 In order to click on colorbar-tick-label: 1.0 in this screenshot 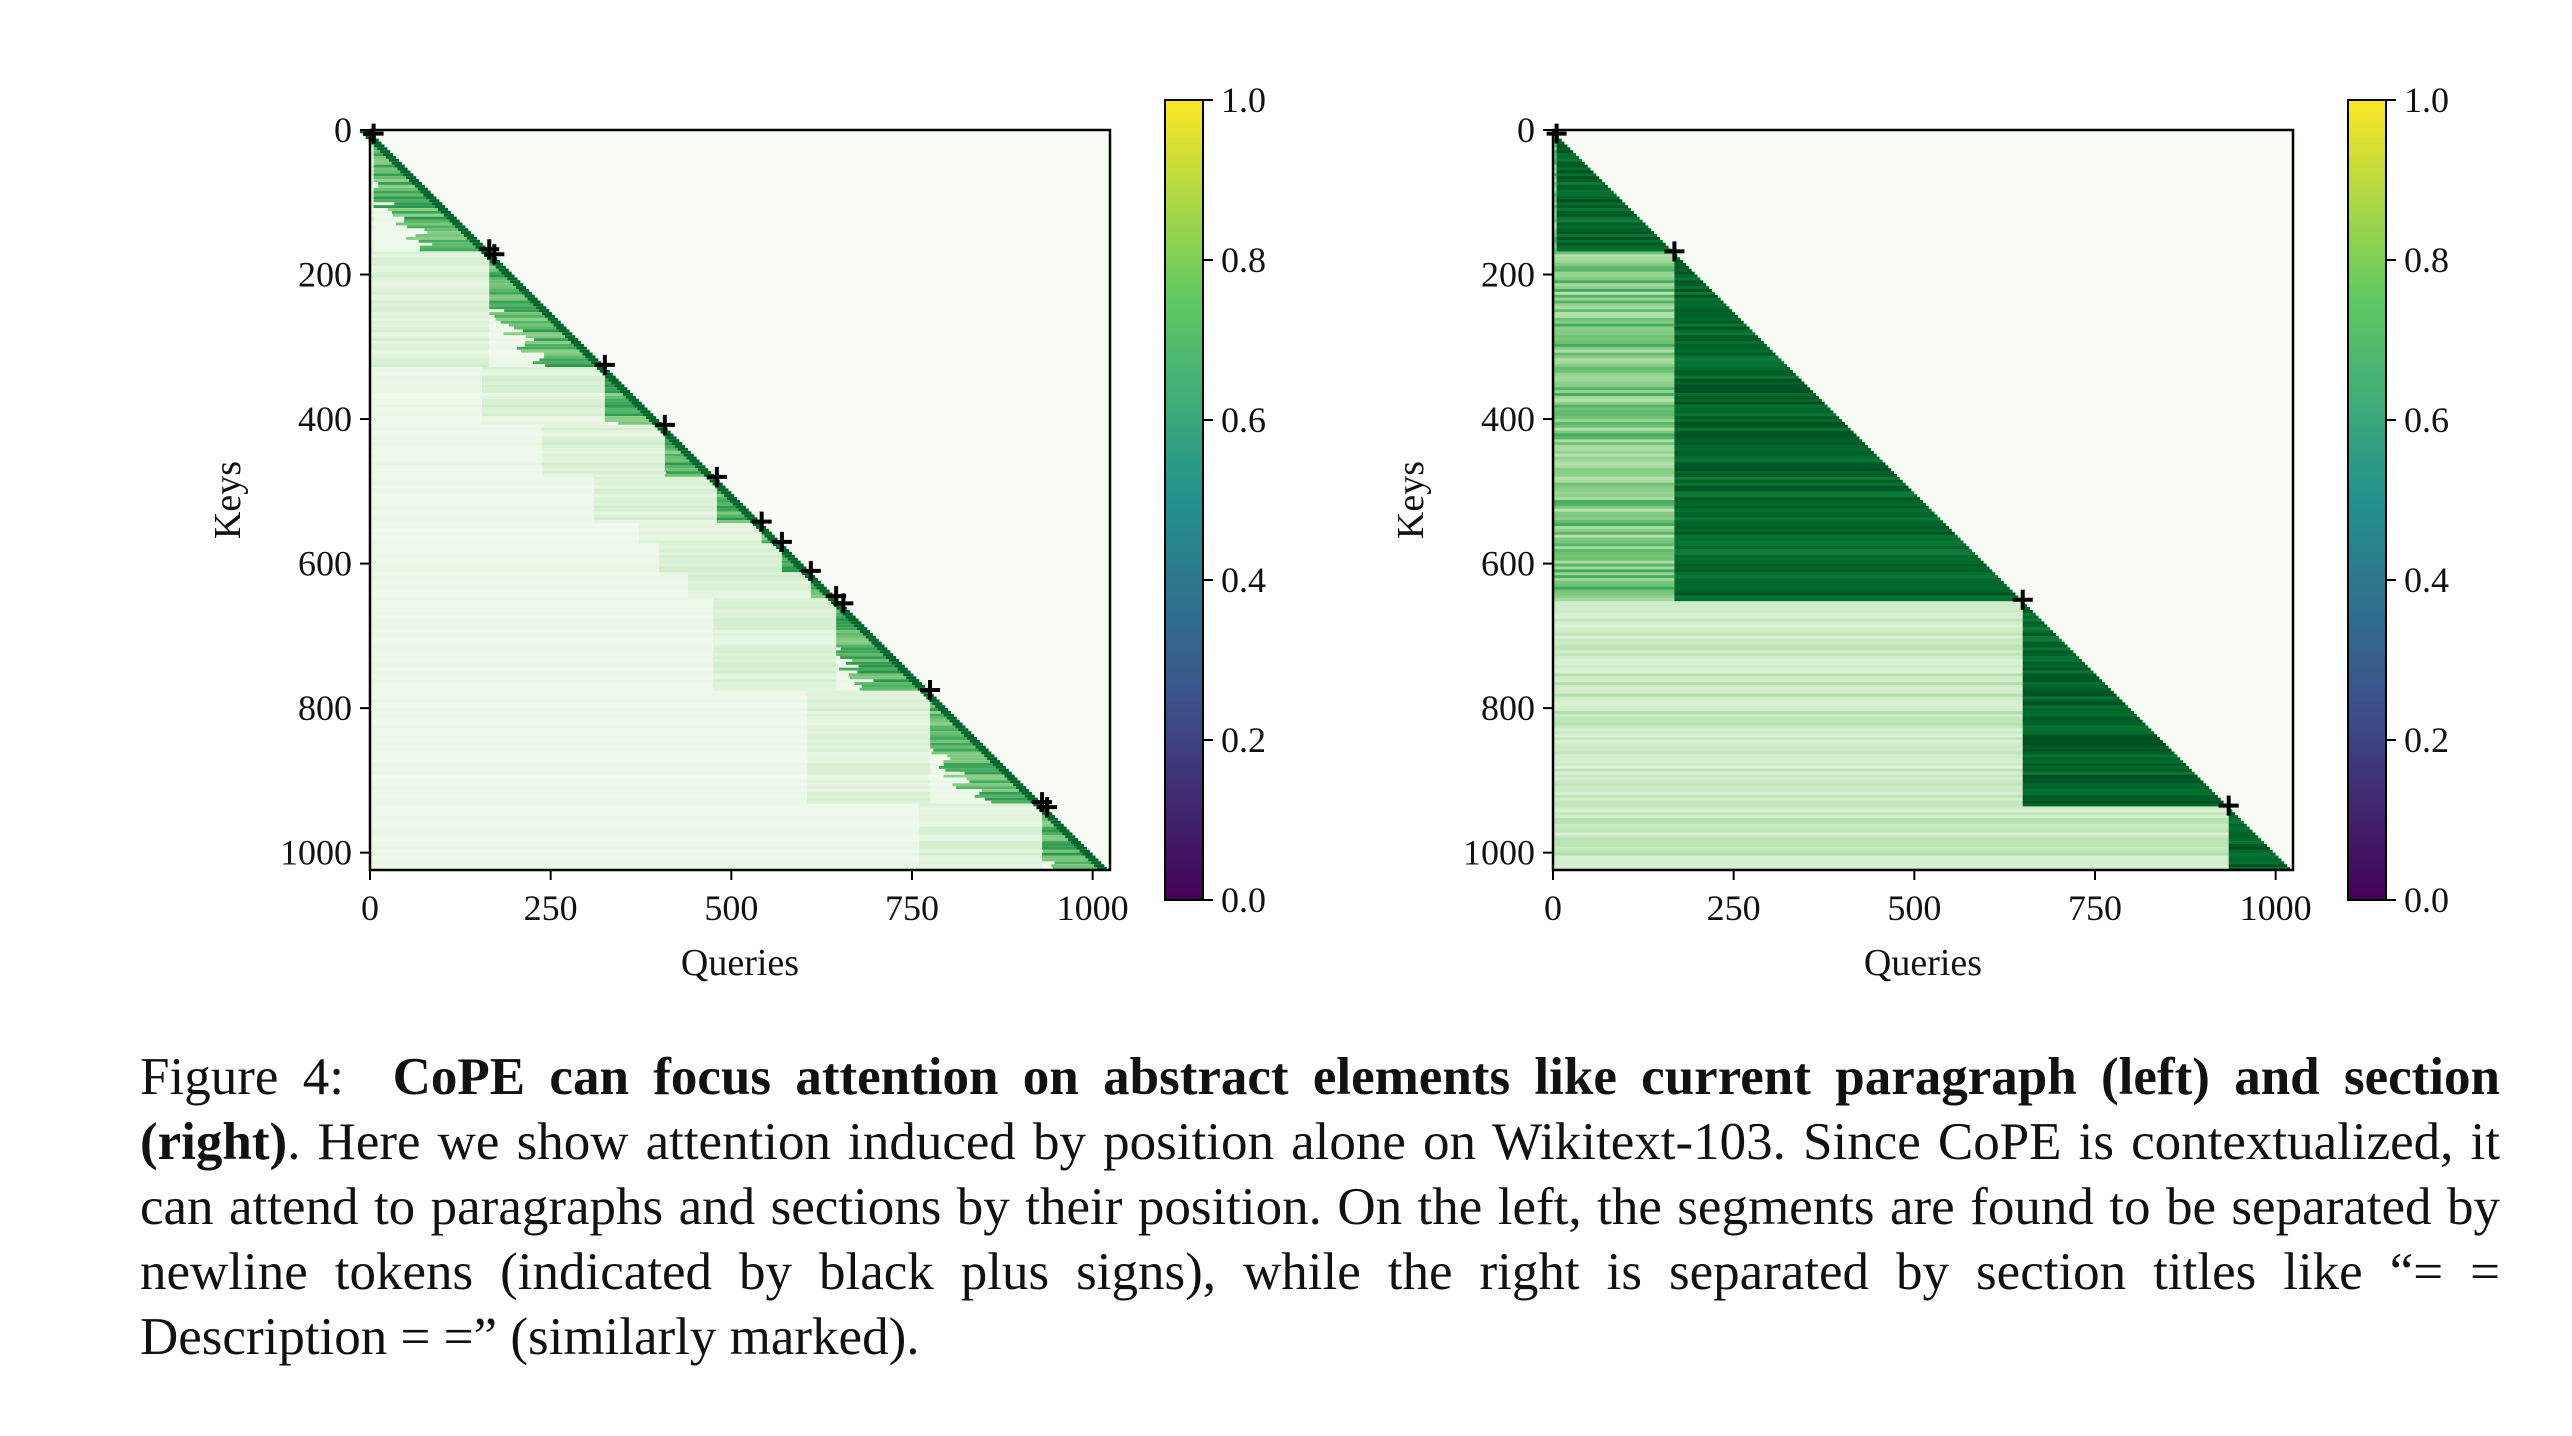, I will do `click(1243, 100)`.